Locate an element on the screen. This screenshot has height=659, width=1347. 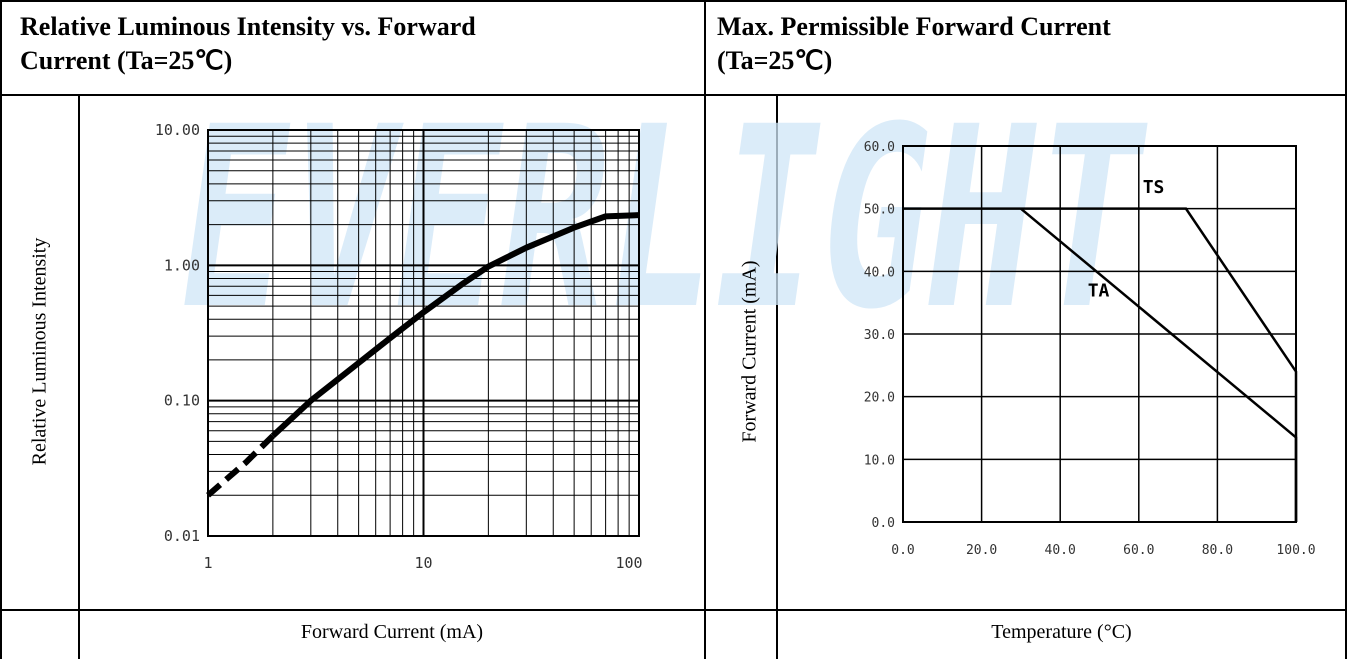
left-label-column-divider is located at coordinates (79, 377).